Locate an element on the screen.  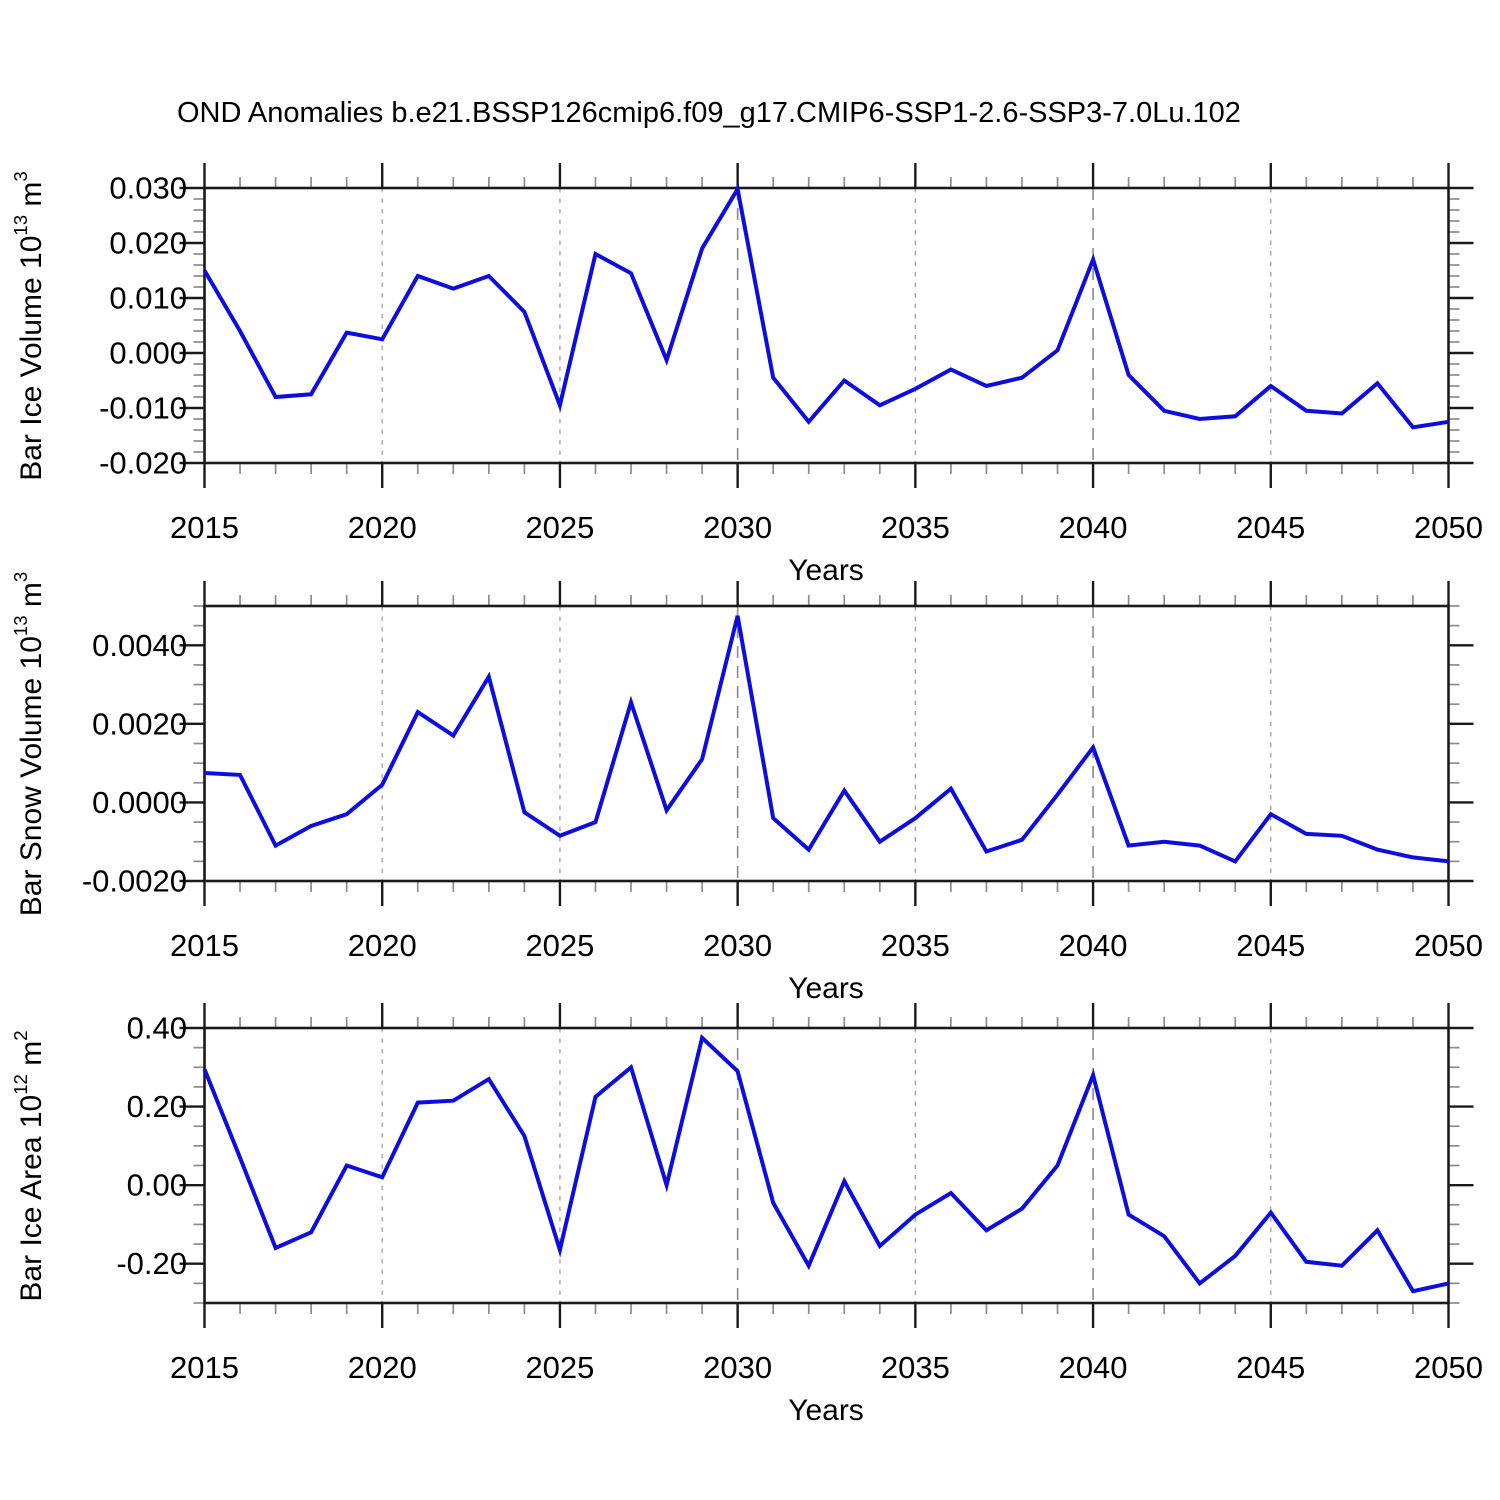
y-tick-label: 0.010 is located at coordinates (148, 298).